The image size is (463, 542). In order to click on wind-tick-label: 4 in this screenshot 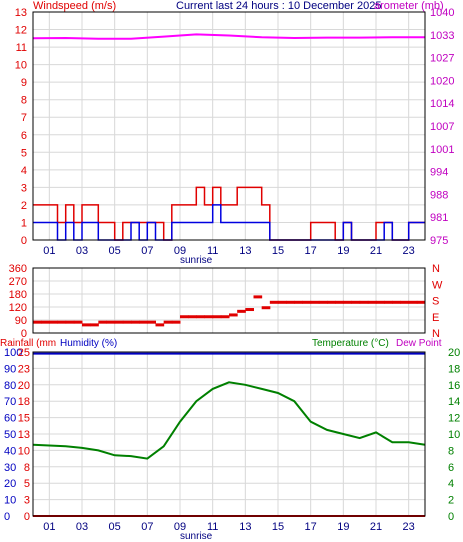, I will do `click(24, 171)`.